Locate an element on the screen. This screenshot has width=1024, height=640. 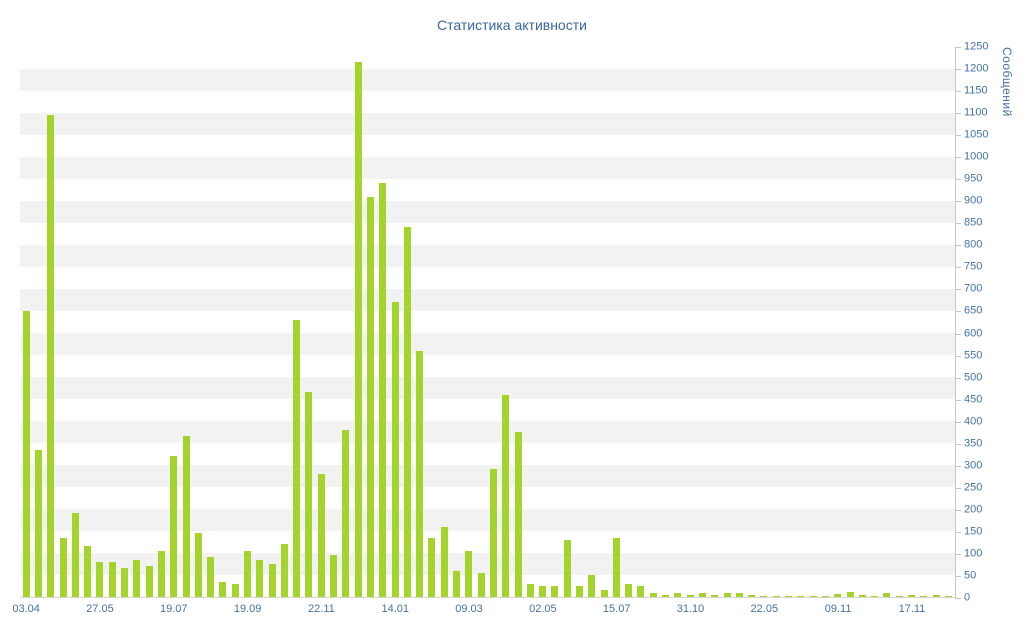
y-tick-label: 400 is located at coordinates (973, 421).